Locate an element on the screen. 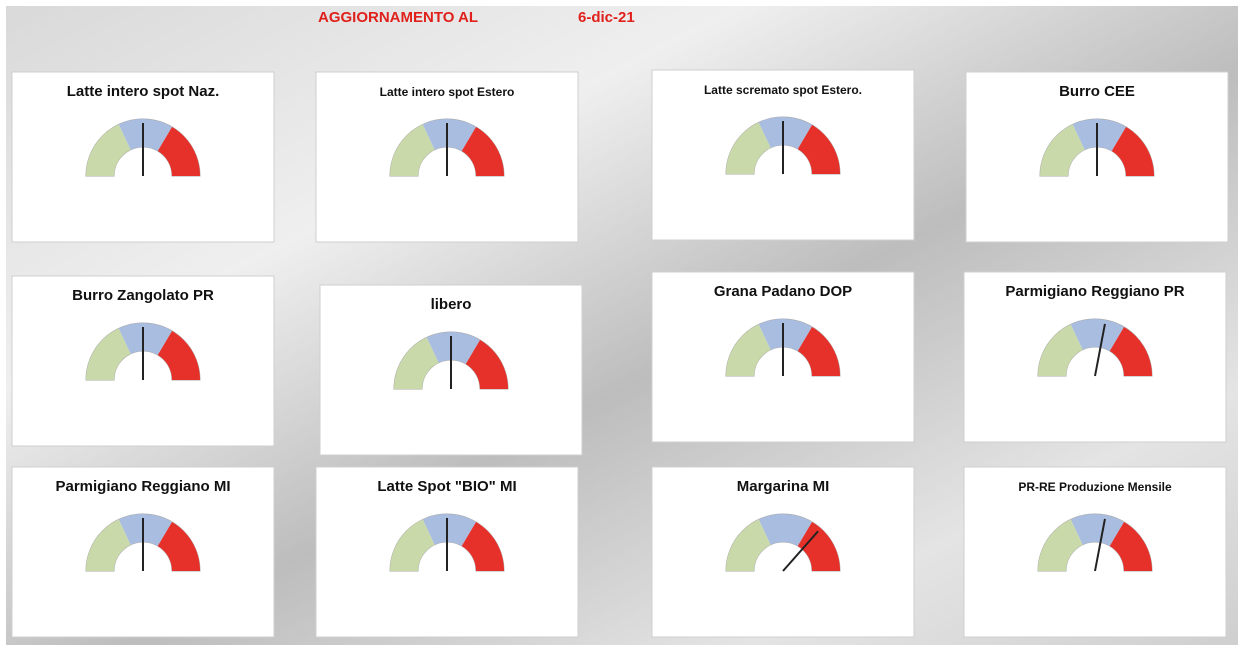 The height and width of the screenshot is (651, 1244). gauge-title: Latte intero spot Estero is located at coordinates (447, 92).